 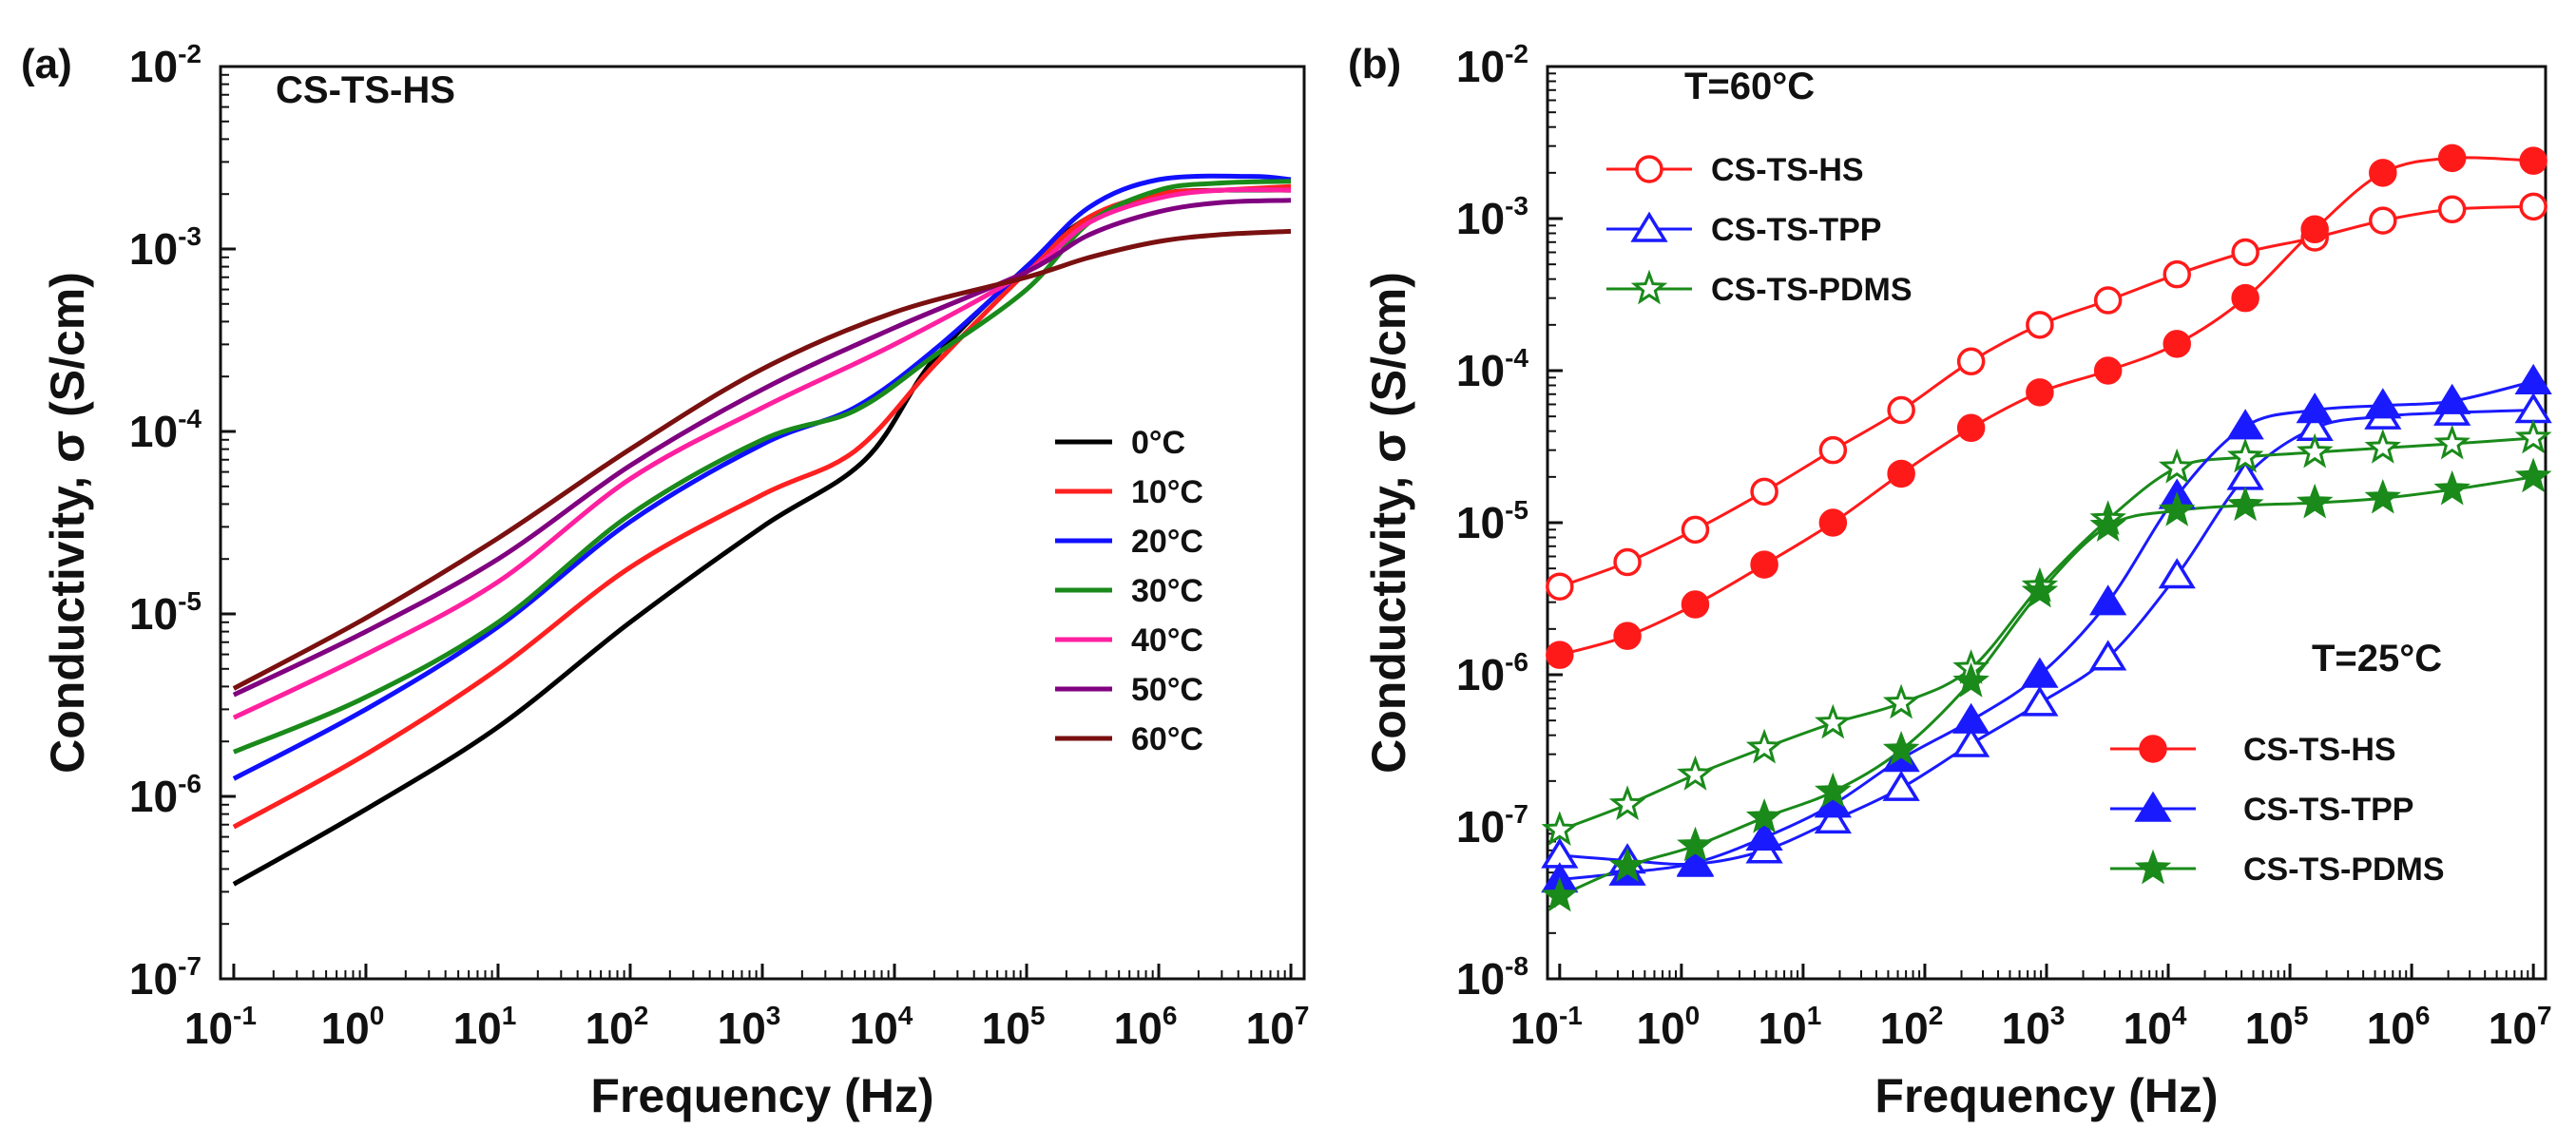 I want to click on tick-exponent: -8, so click(x=1516, y=966).